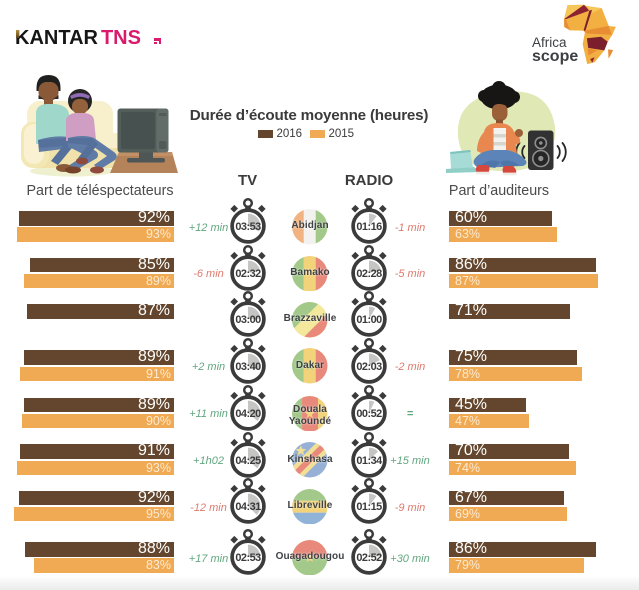  I want to click on svg-text: 01:34, so click(369, 461).